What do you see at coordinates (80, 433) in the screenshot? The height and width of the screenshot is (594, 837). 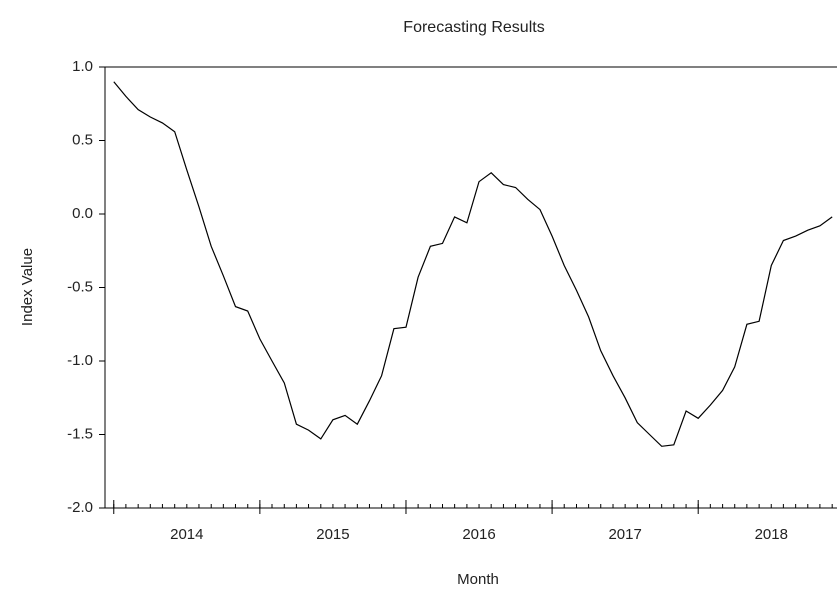 I see `y-tick-label: -1.5` at bounding box center [80, 433].